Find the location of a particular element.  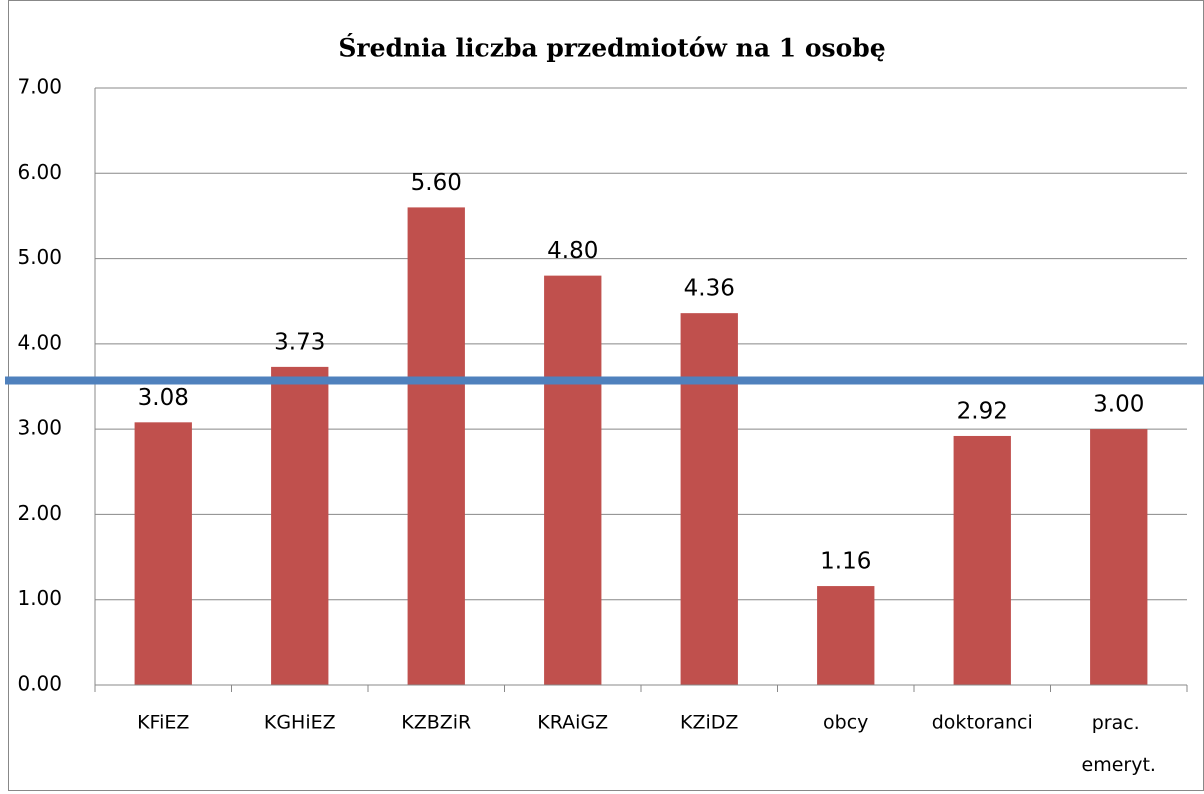

data-label: 2.92 is located at coordinates (982, 411).